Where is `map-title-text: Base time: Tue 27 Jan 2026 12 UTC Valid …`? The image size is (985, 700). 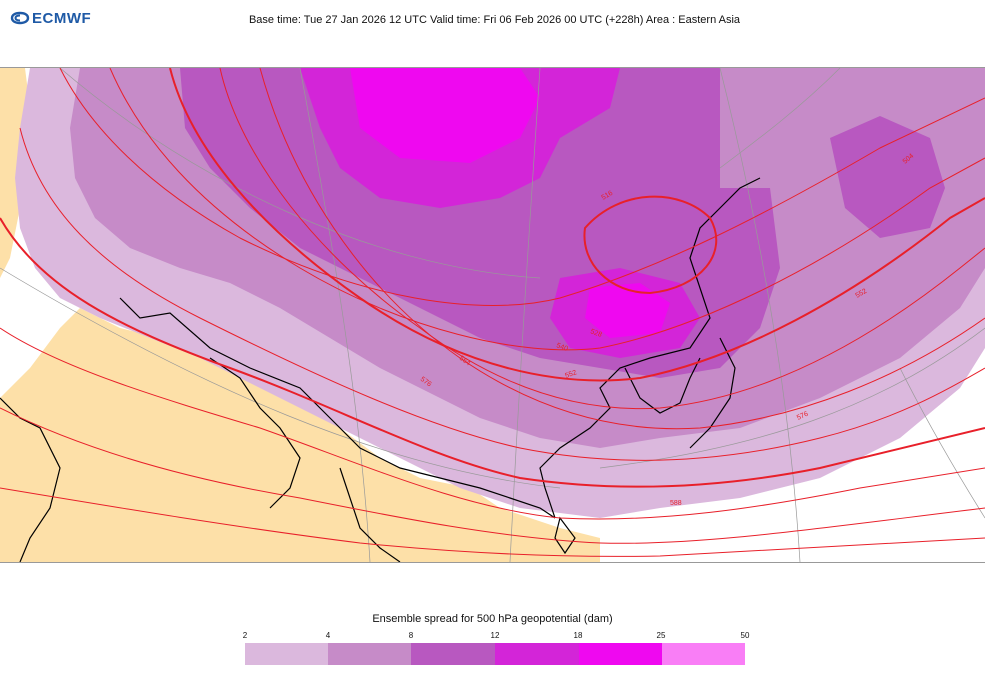 map-title-text: Base time: Tue 27 Jan 2026 12 UTC Valid … is located at coordinates (494, 20).